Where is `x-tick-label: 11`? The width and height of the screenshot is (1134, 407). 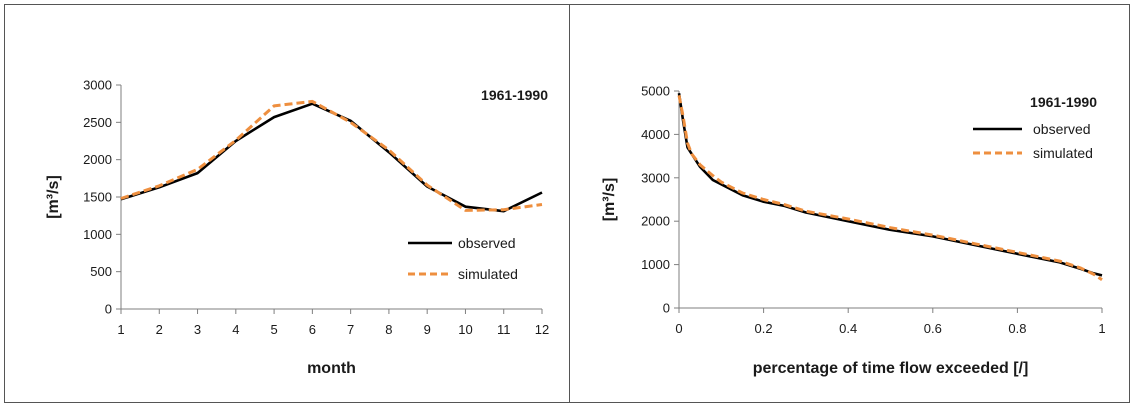
x-tick-label: 11 is located at coordinates (504, 329).